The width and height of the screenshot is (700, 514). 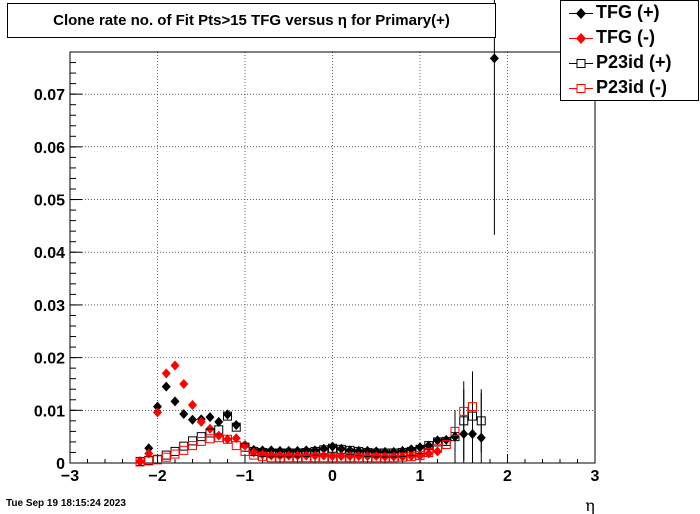 I want to click on legend-item-tfg-plus: TFG (+), so click(x=630, y=13).